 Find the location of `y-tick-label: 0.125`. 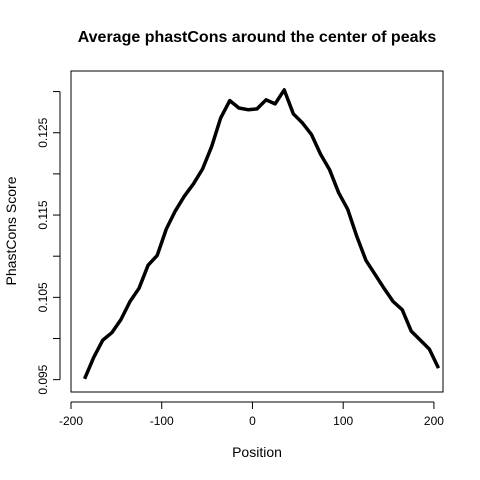

y-tick-label: 0.125 is located at coordinates (43, 132).